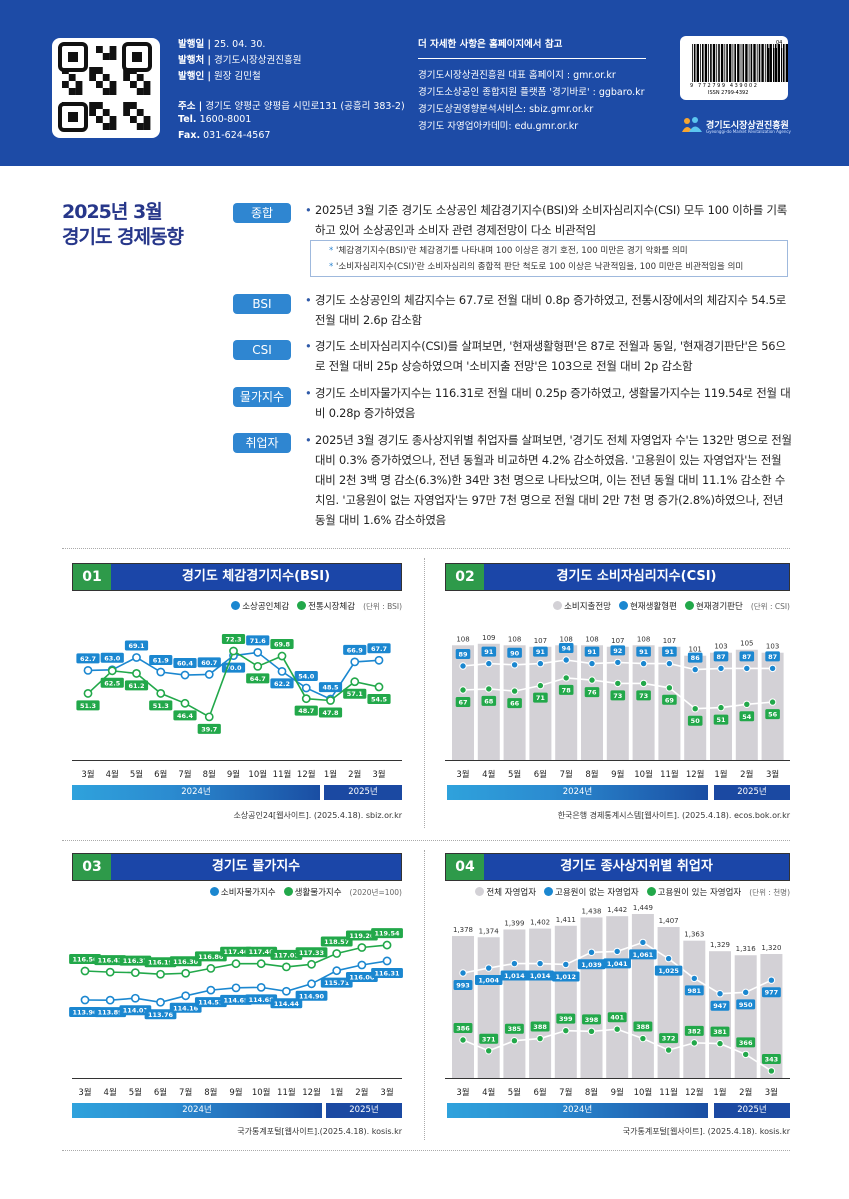 Image resolution: width=849 pixels, height=1199 pixels. What do you see at coordinates (498, 126) in the screenshot?
I see `link-edu: 경기도 자영업아카데미: edu.gmr.or.kr` at bounding box center [498, 126].